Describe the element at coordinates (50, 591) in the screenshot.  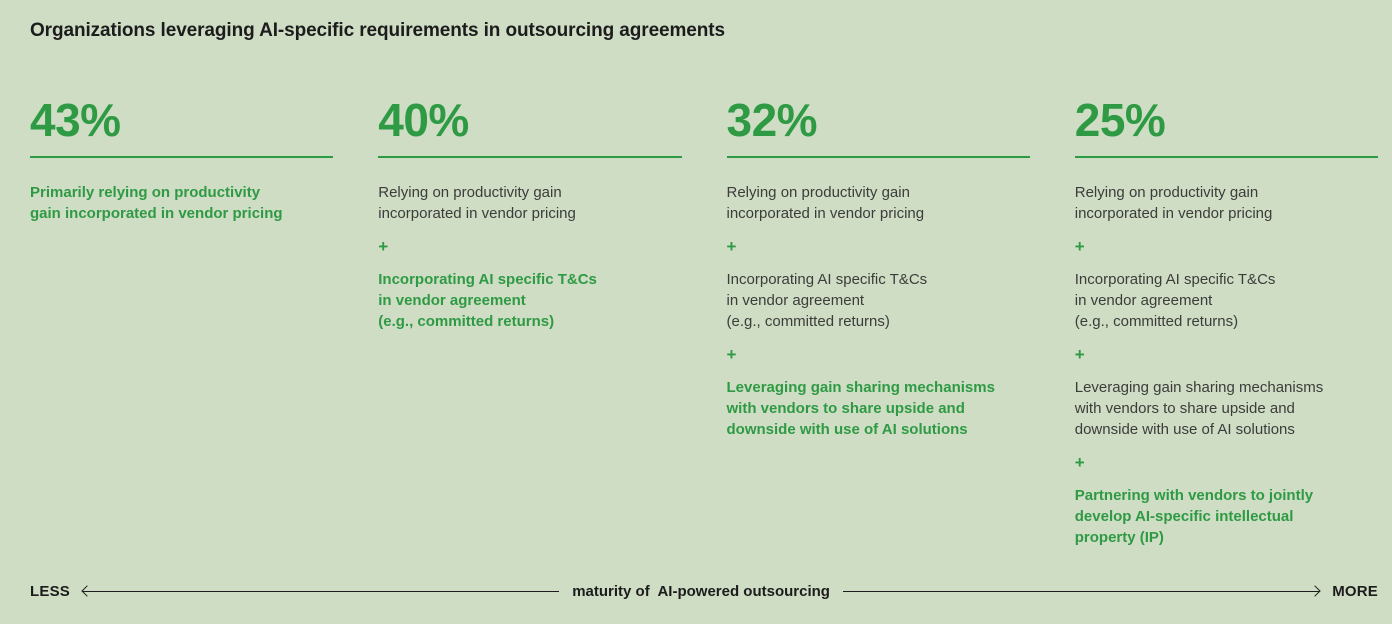
I see `axis-less-label: LESS` at that location.